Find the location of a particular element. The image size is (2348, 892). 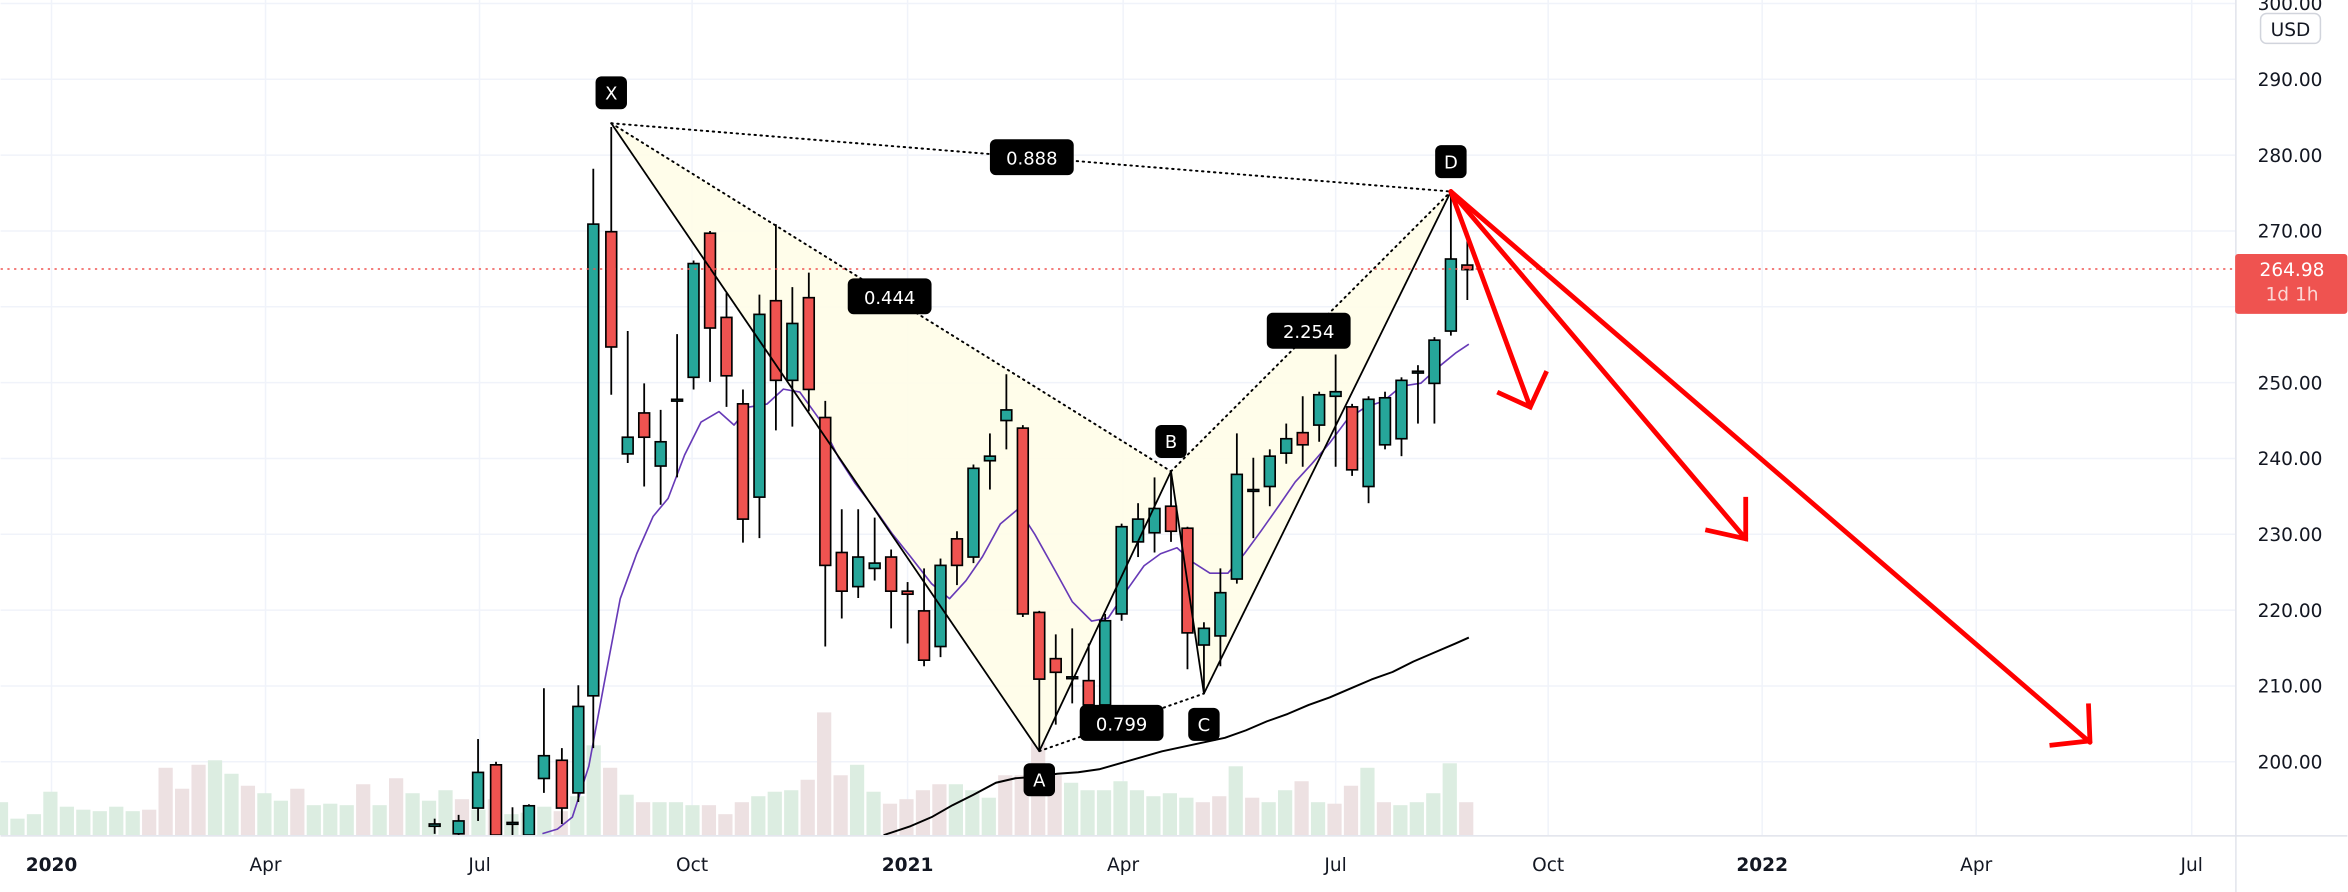

projection-arrow is located at coordinates (1598, 365).